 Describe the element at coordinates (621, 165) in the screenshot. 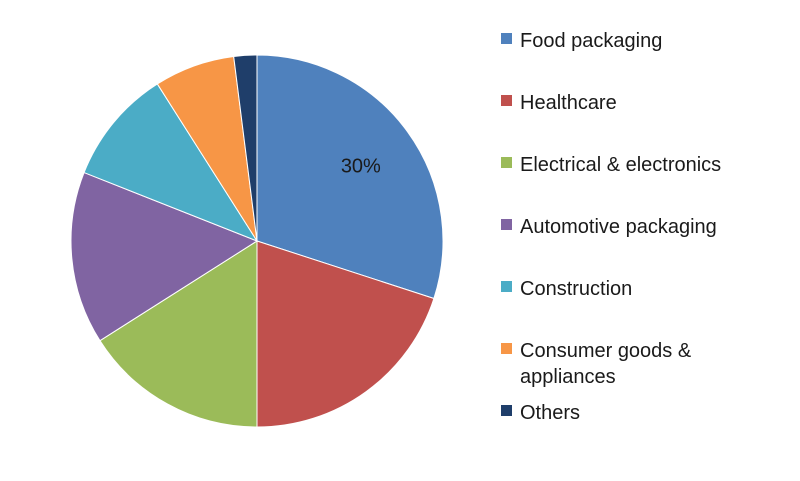

I see `legend-label: Electrical & electronics` at that location.